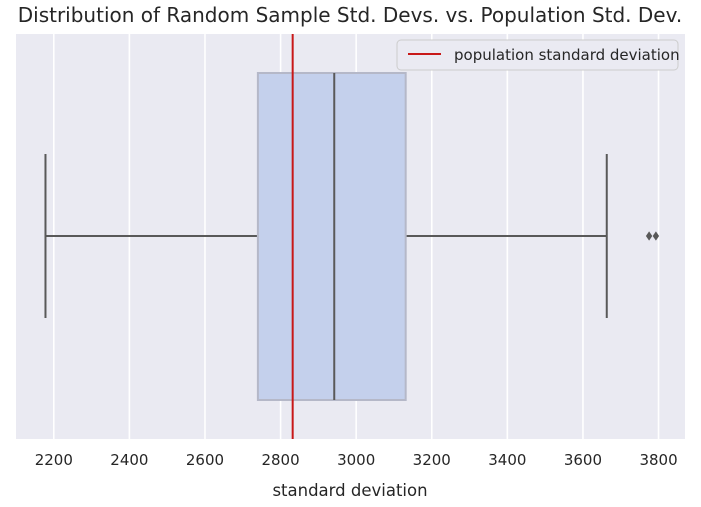  What do you see at coordinates (658, 460) in the screenshot?
I see `x-tick-label: 3800` at bounding box center [658, 460].